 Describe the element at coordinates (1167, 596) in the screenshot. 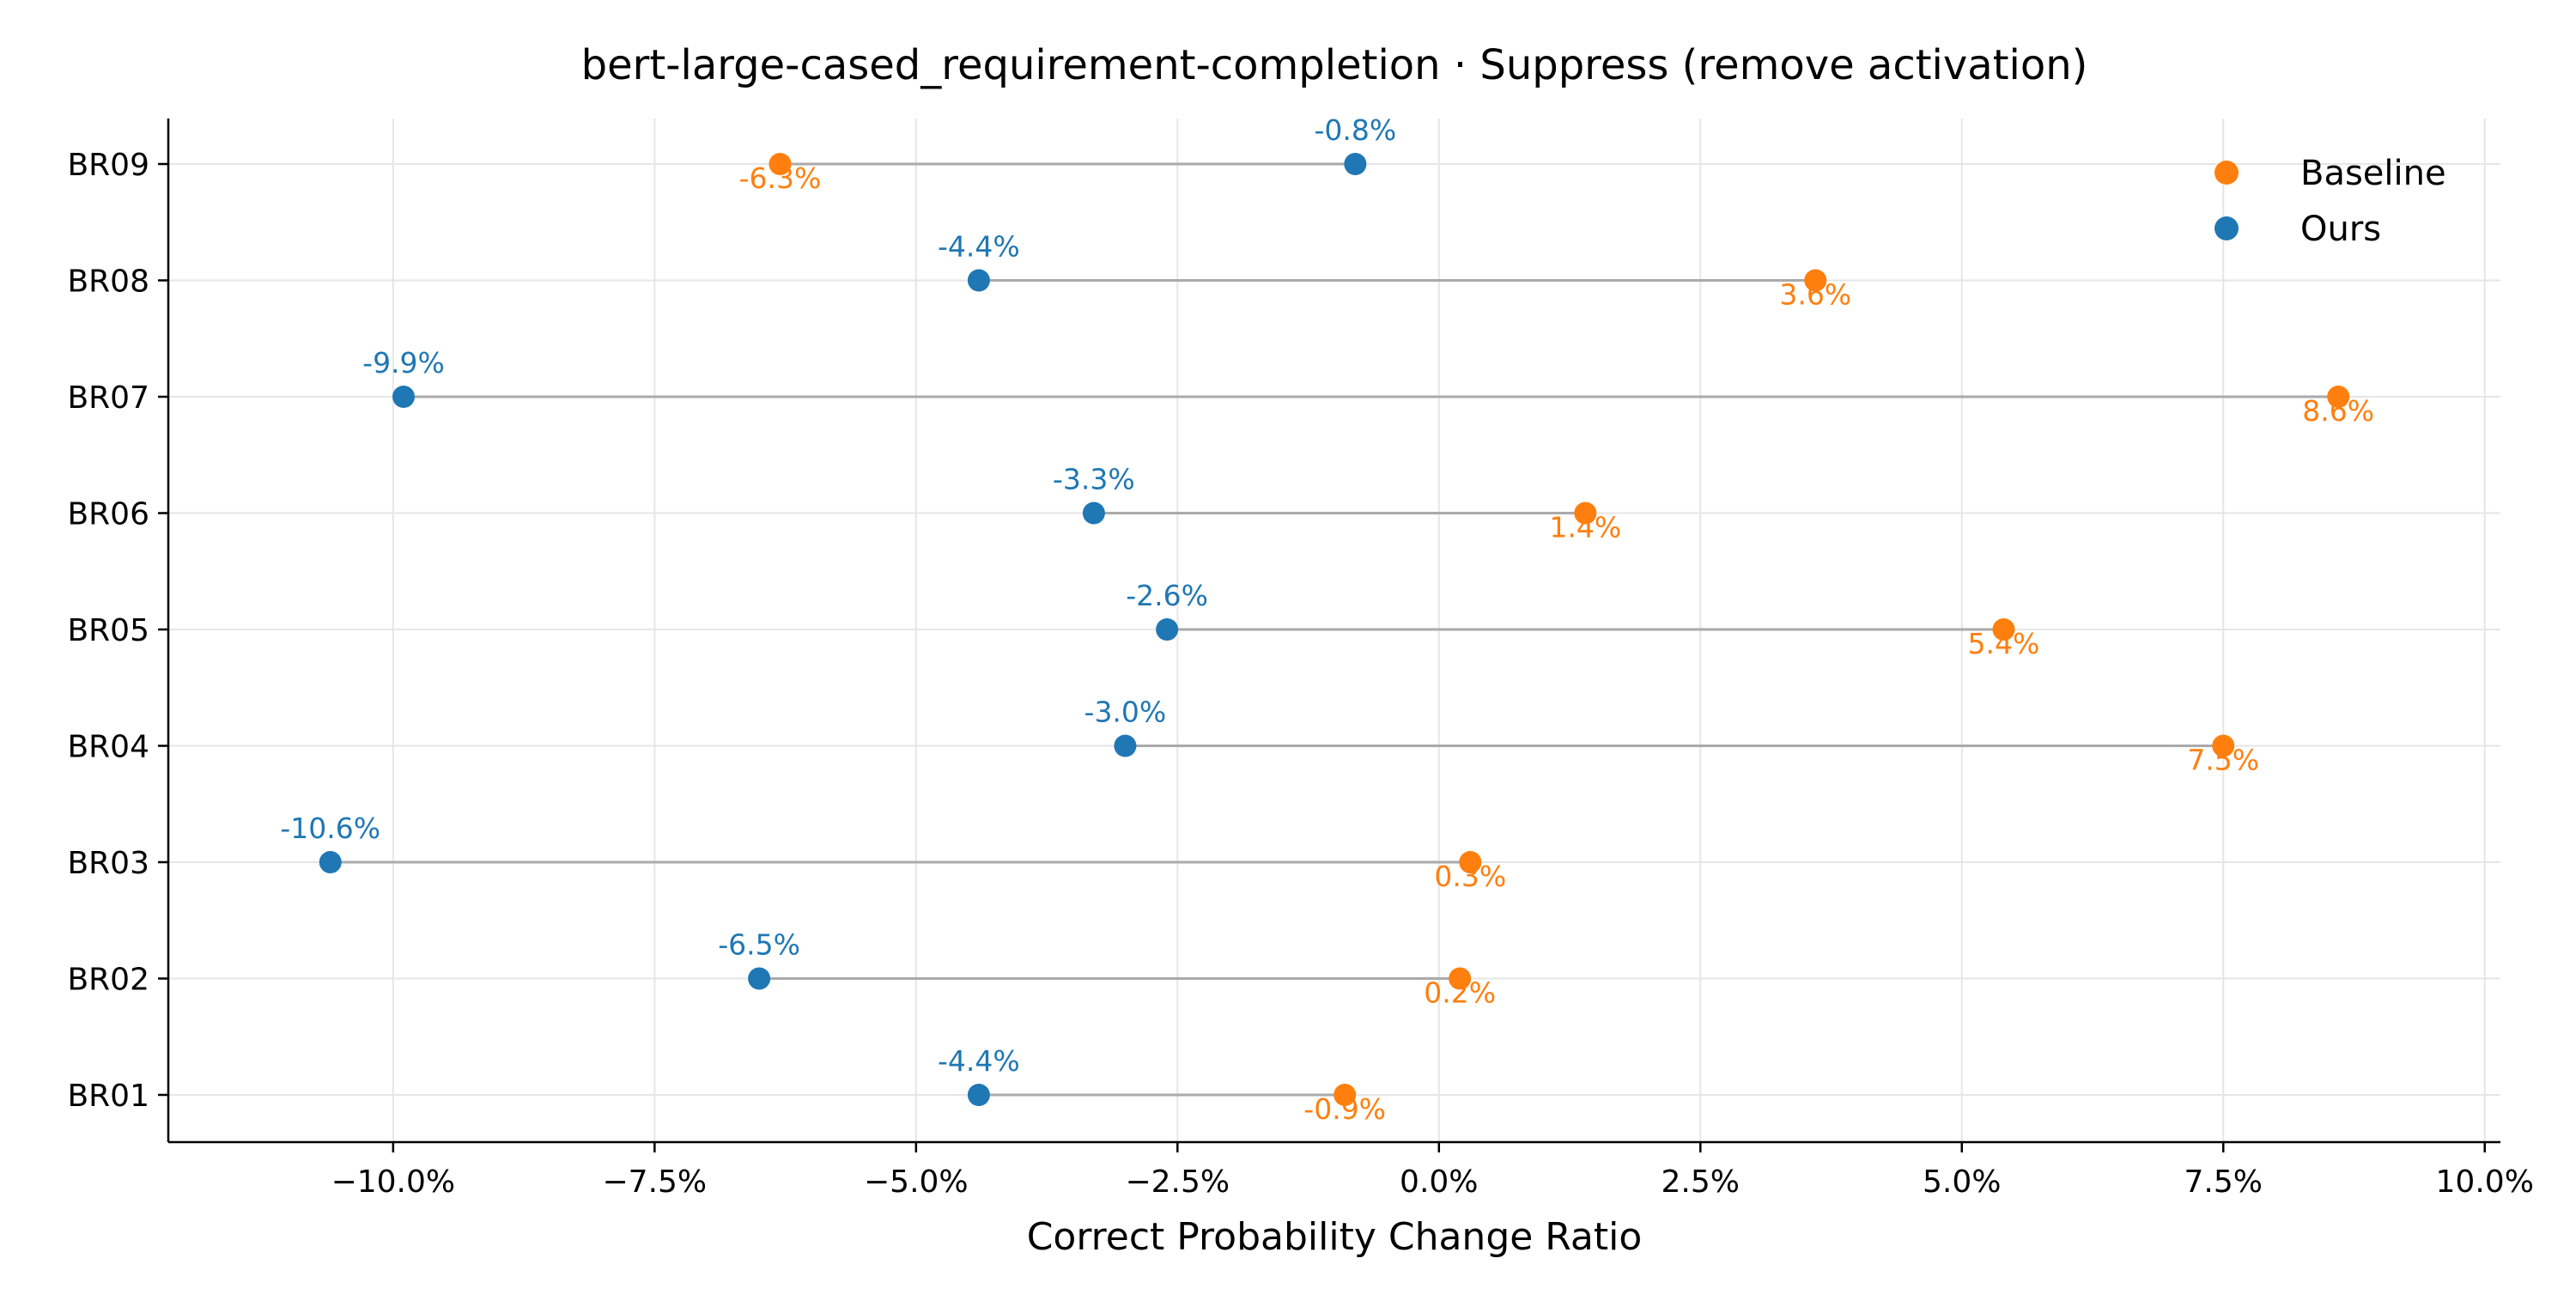

I see `ours-value-label: -2.6%` at that location.